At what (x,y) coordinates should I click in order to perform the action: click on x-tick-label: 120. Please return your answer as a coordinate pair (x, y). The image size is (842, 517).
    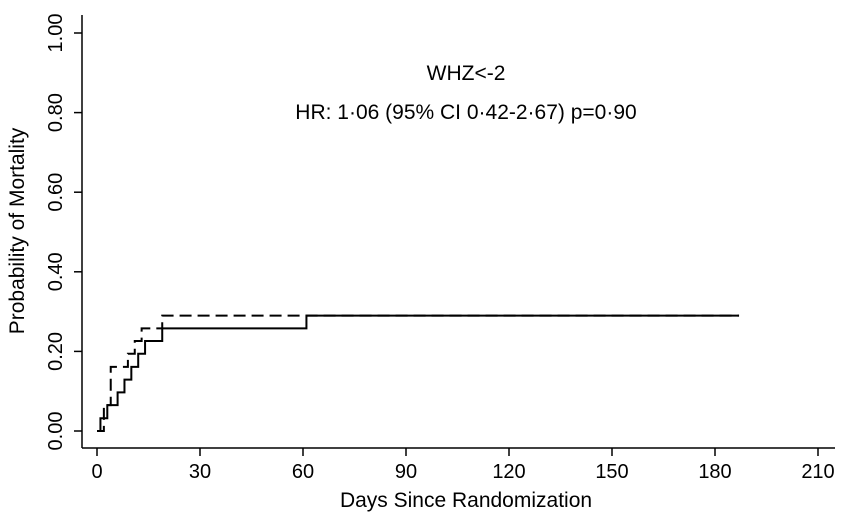
    Looking at the image, I should click on (508, 472).